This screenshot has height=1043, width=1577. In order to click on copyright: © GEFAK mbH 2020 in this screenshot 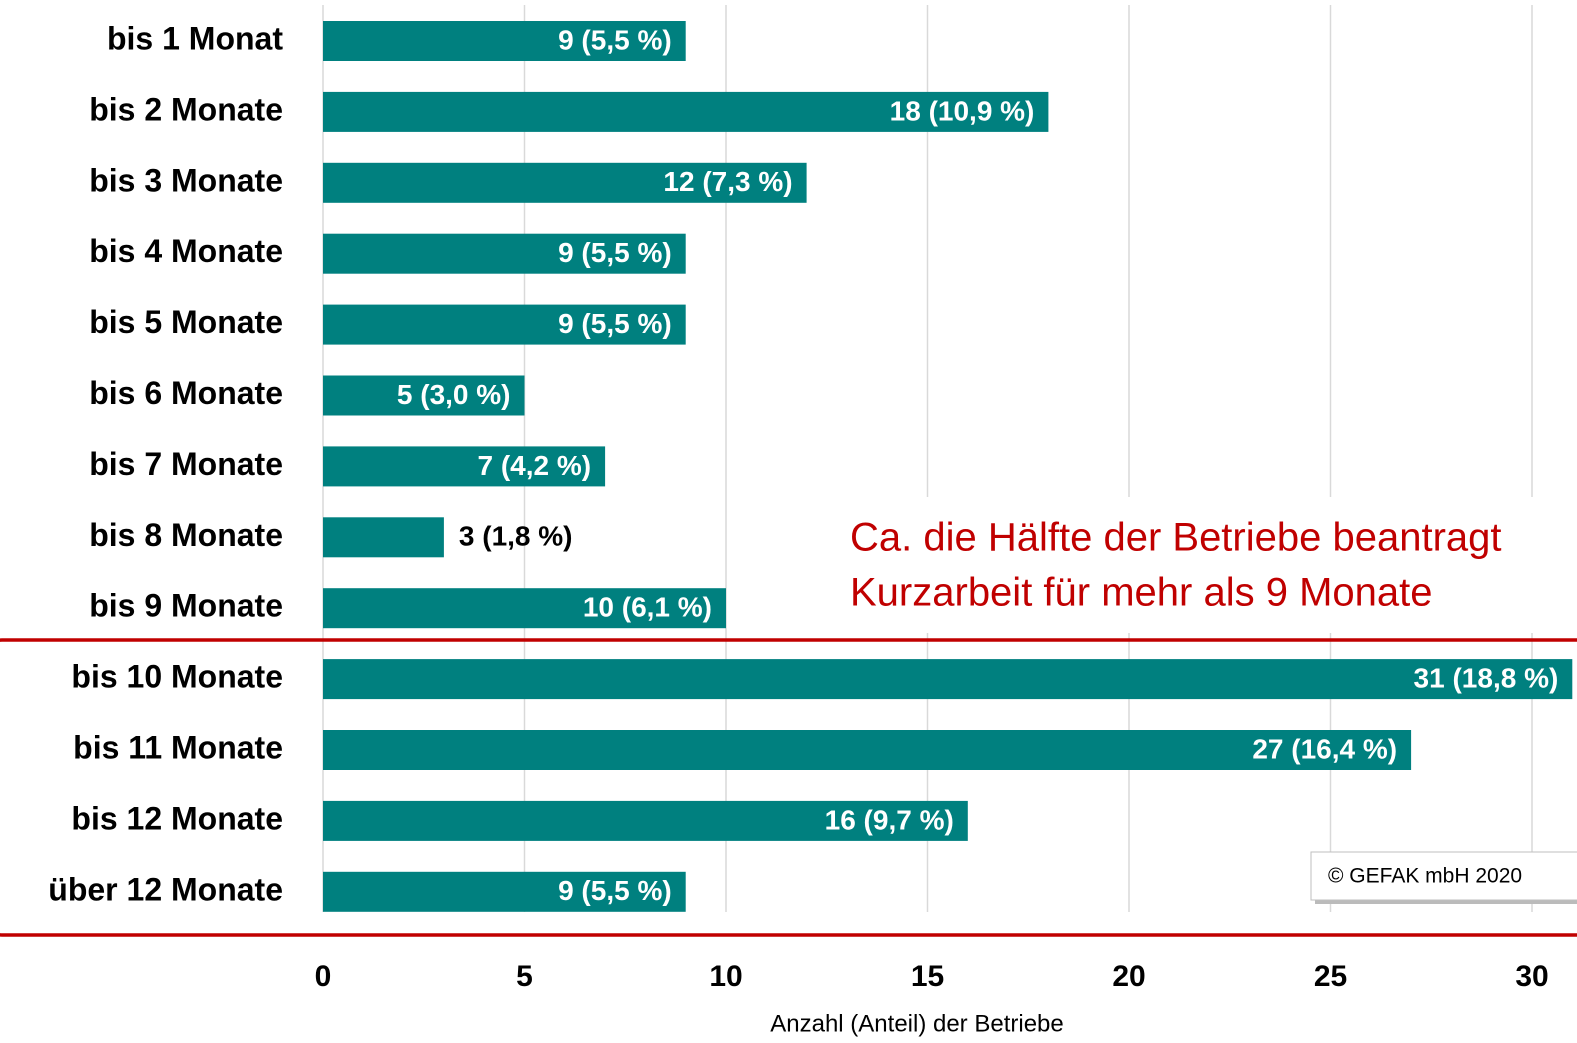, I will do `click(1425, 876)`.